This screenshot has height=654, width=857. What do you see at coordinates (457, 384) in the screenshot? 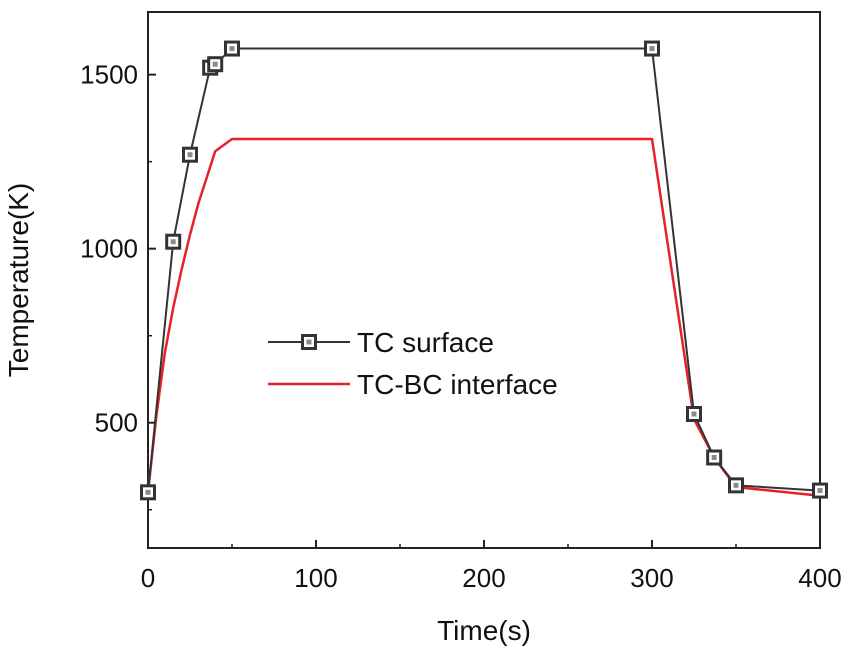
I see `legend-label: TC-BC interface` at bounding box center [457, 384].